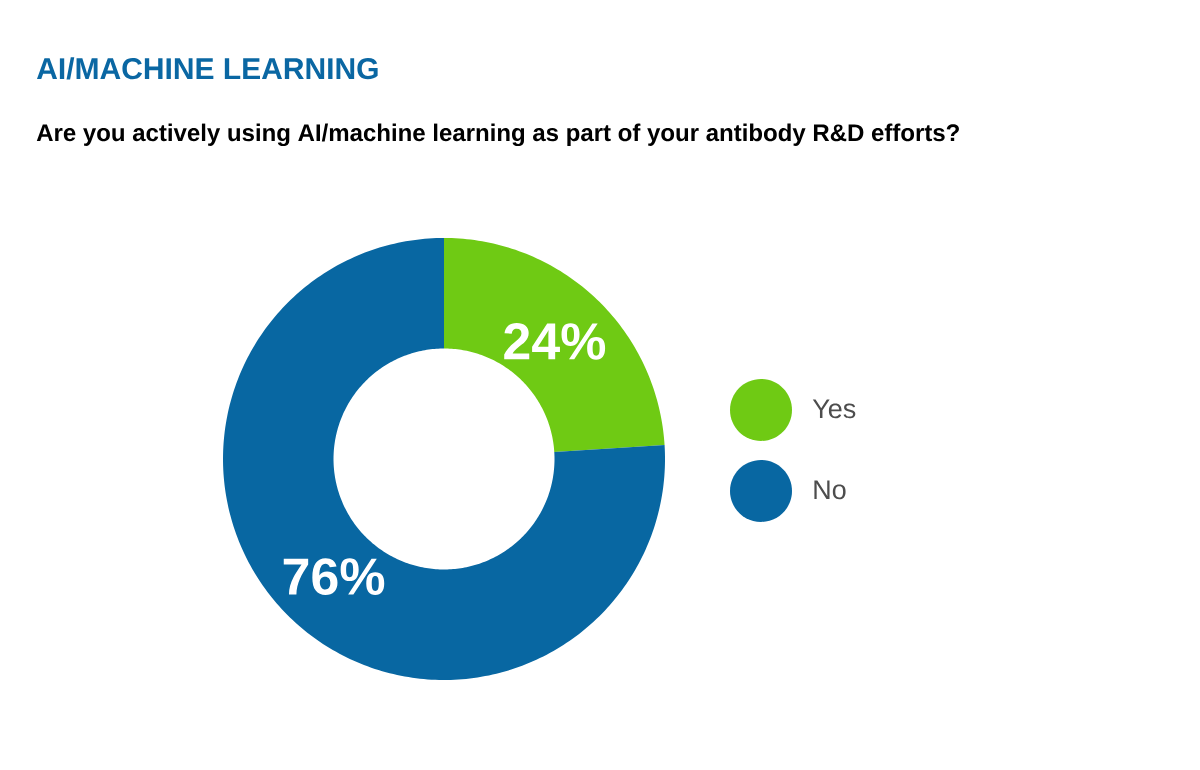  What do you see at coordinates (207, 68) in the screenshot?
I see `chart-title: AI/MACHINE LEARNING` at bounding box center [207, 68].